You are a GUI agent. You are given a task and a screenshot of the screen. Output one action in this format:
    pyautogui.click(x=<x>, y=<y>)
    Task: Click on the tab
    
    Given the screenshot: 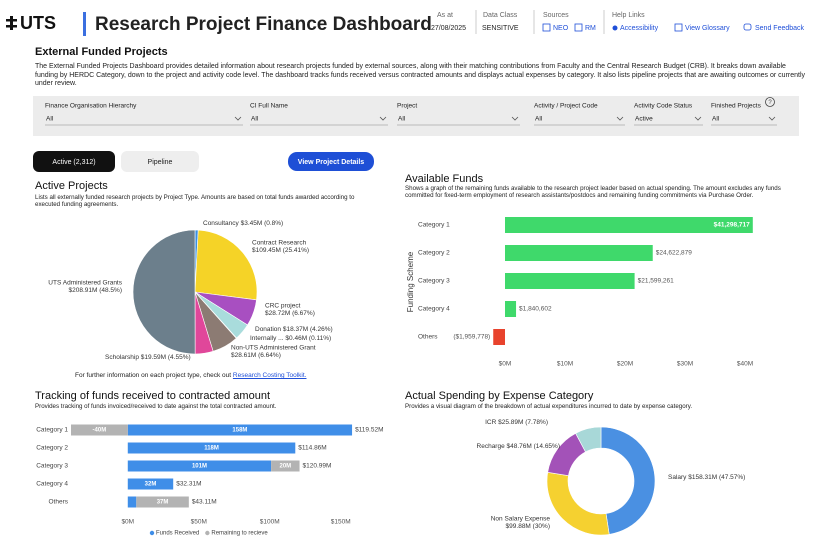 What is the action you would take?
    pyautogui.click(x=160, y=161)
    